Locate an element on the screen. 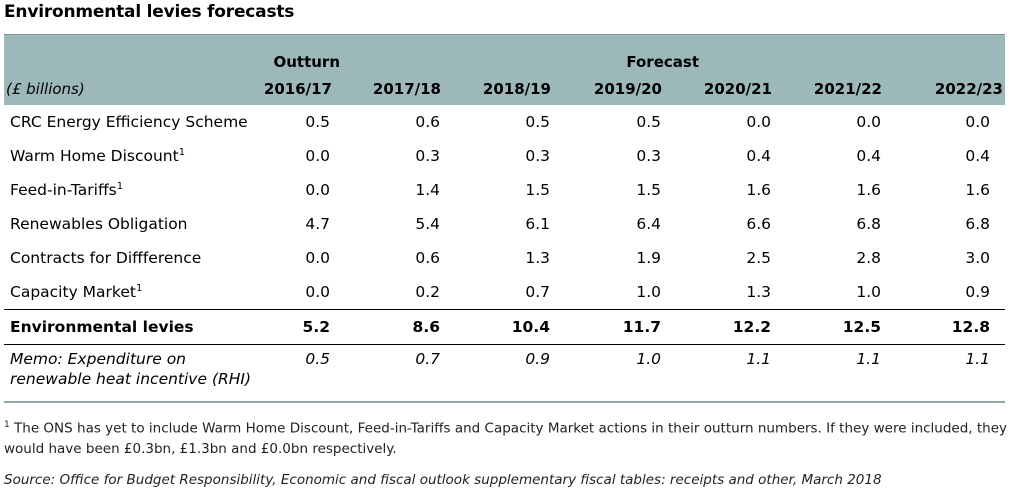 This screenshot has height=503, width=1024. table-cell: 5.4 is located at coordinates (427, 224).